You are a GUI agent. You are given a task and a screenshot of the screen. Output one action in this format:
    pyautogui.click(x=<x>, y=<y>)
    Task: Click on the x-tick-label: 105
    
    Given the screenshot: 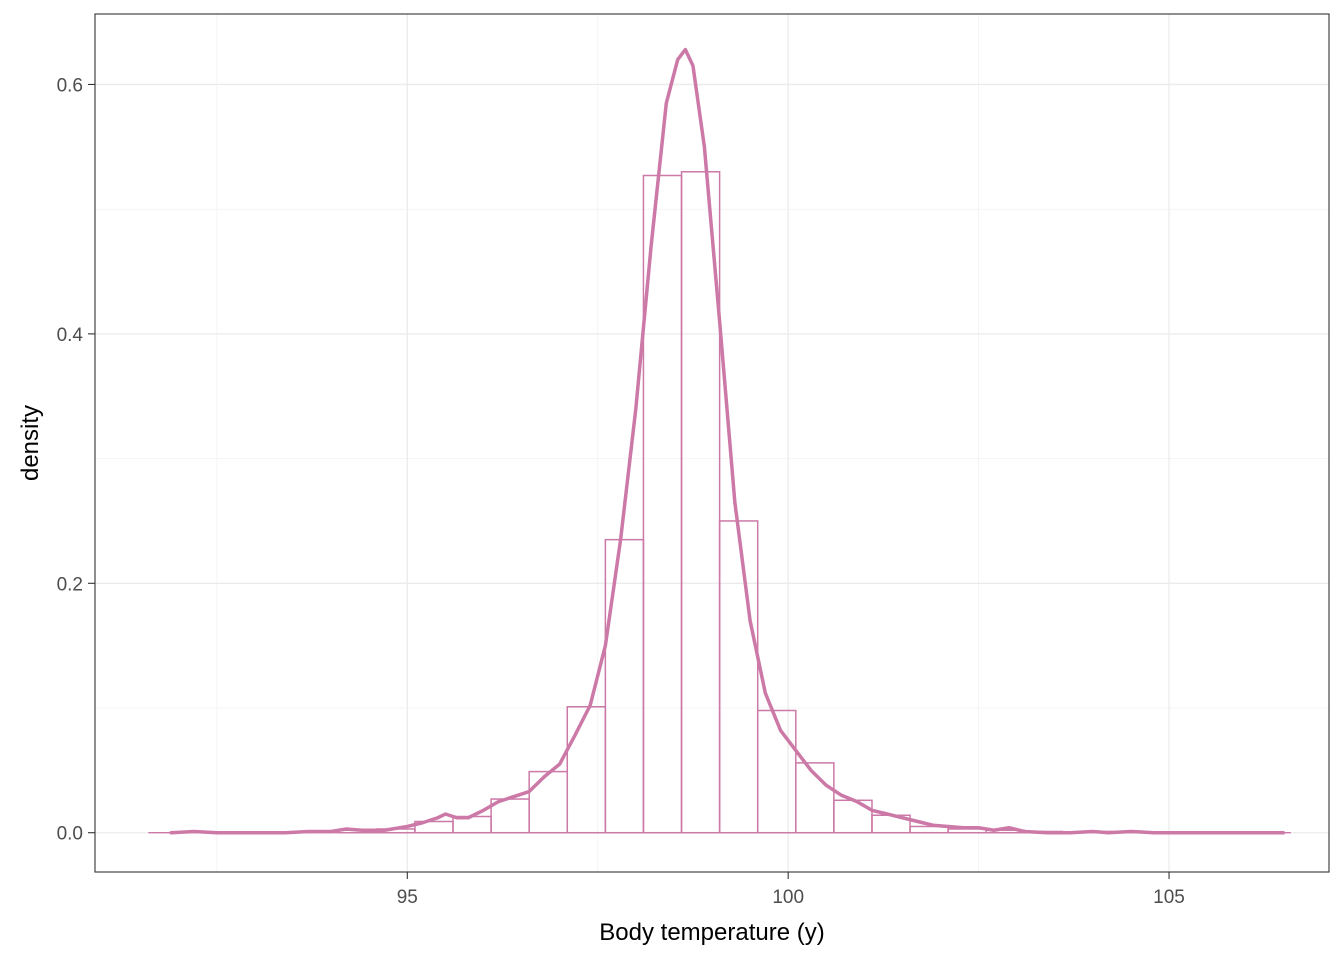 What is the action you would take?
    pyautogui.click(x=1169, y=897)
    